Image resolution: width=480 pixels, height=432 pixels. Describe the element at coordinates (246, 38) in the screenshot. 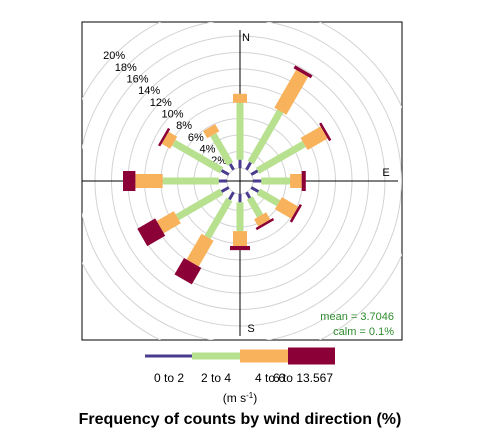

I see `compass-label-n: N` at that location.